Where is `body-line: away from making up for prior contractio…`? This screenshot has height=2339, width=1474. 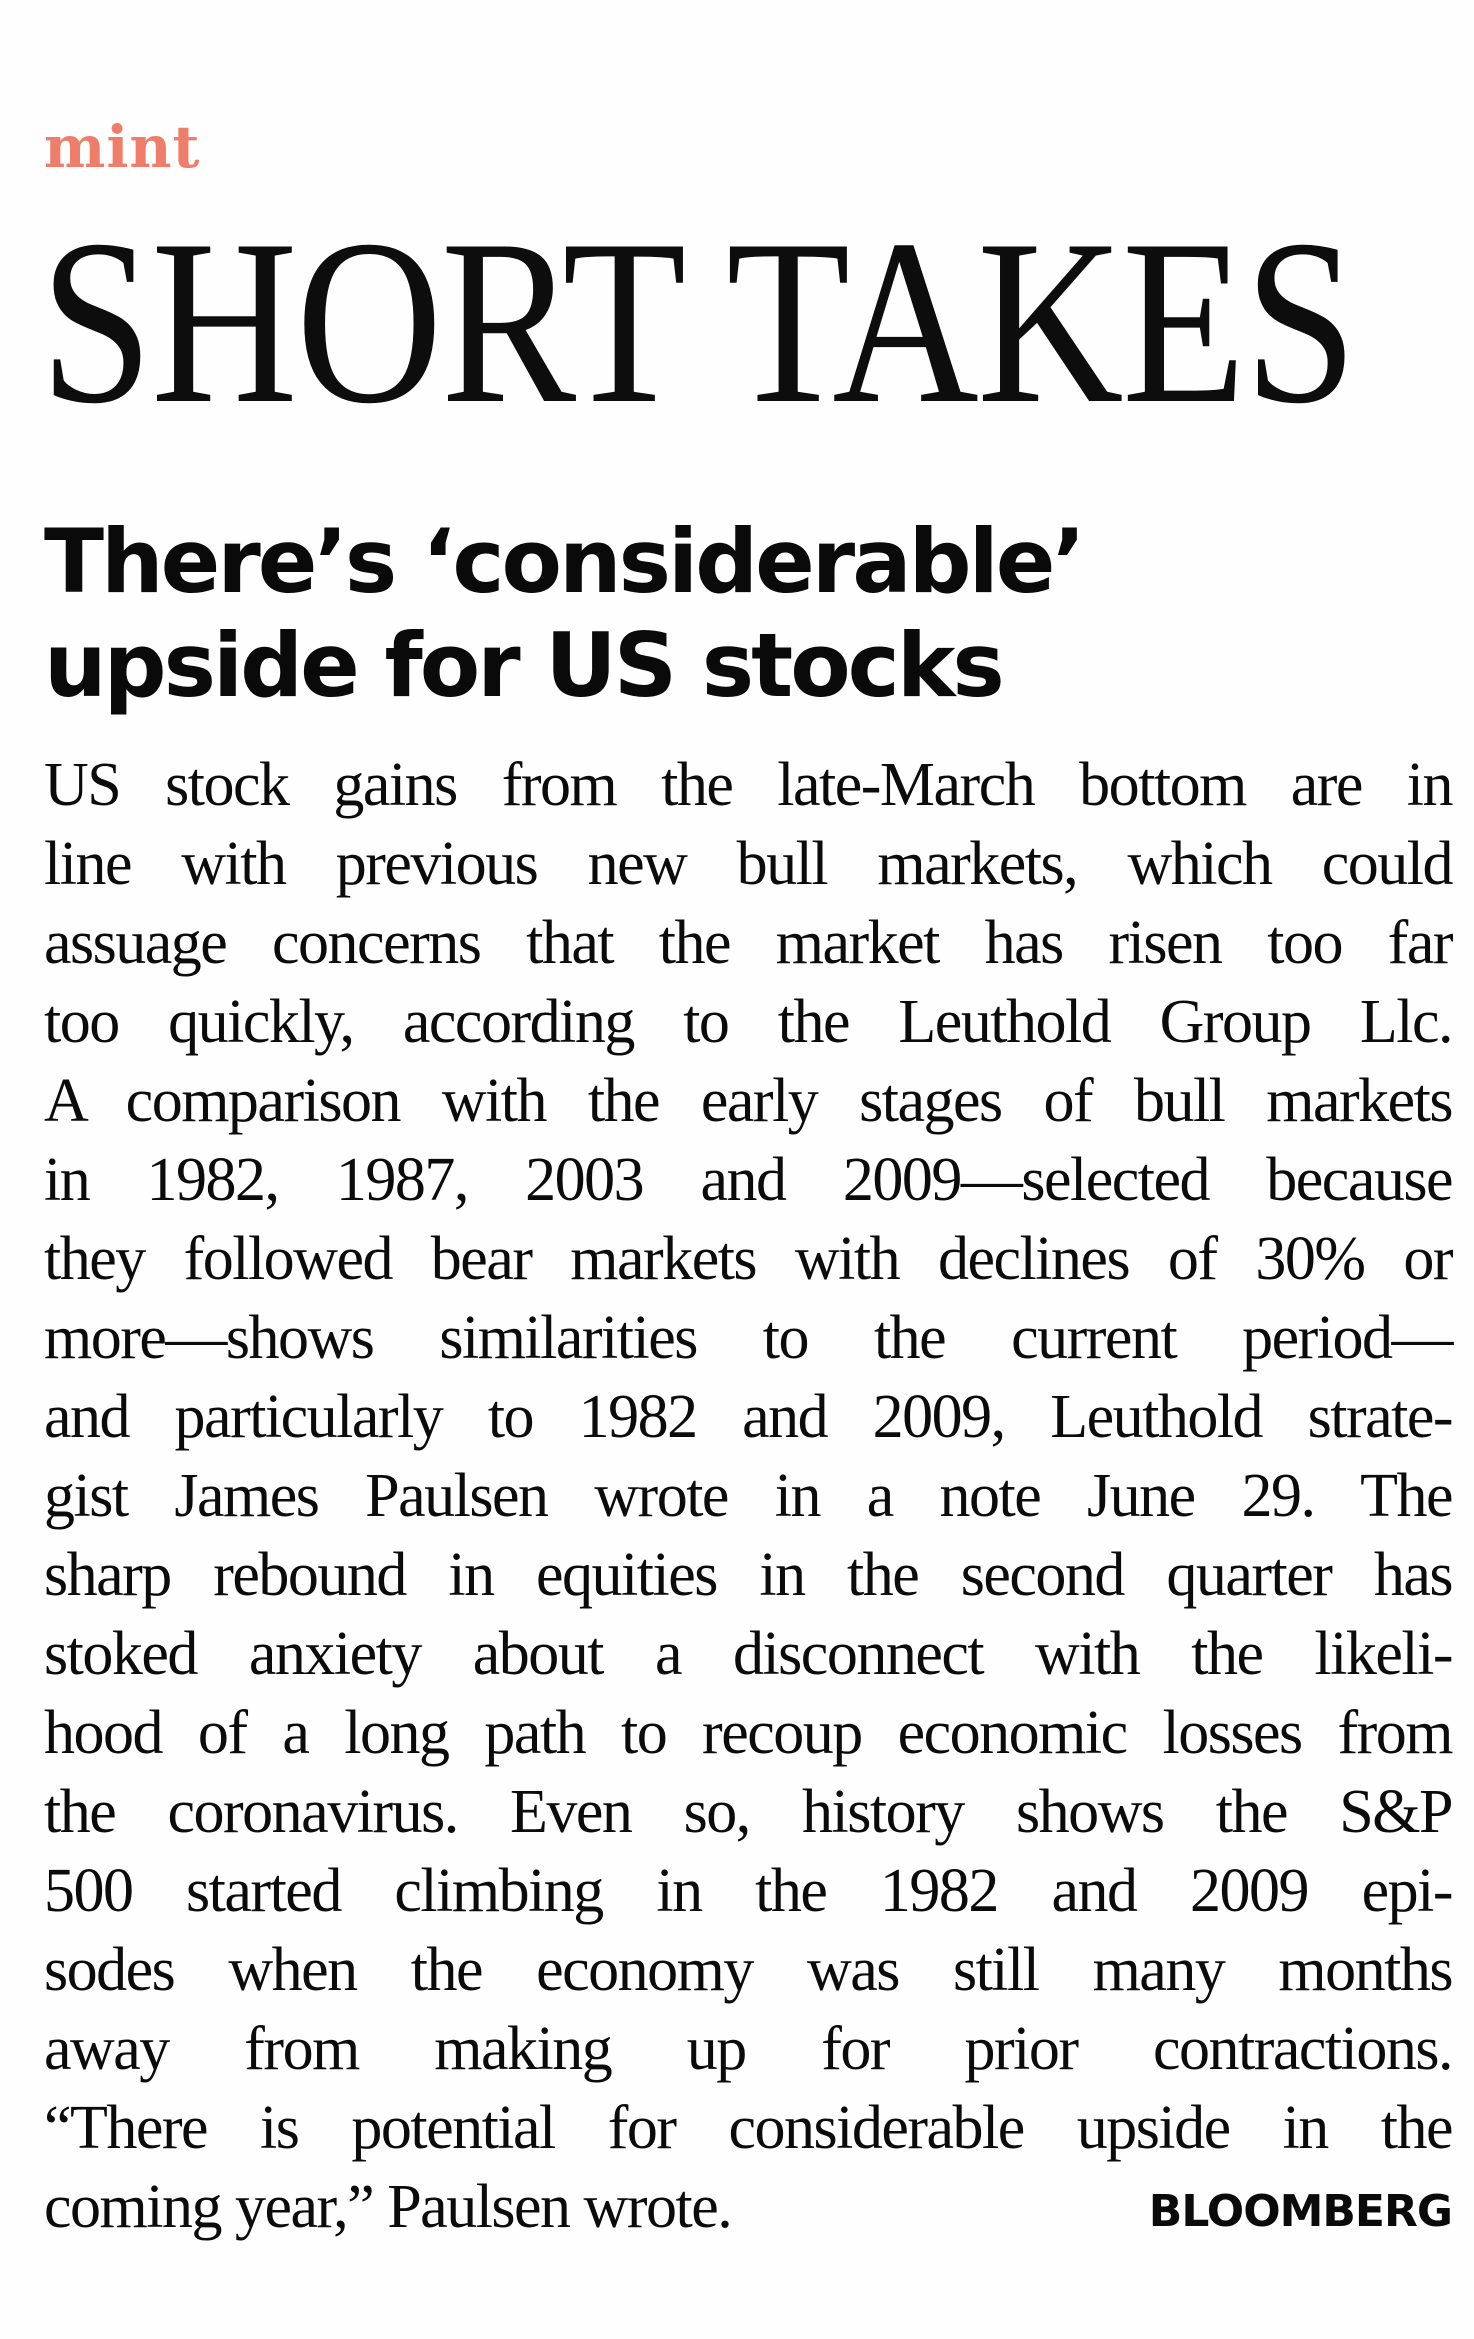
body-line: away from making up for prior contractio… is located at coordinates (749, 2049).